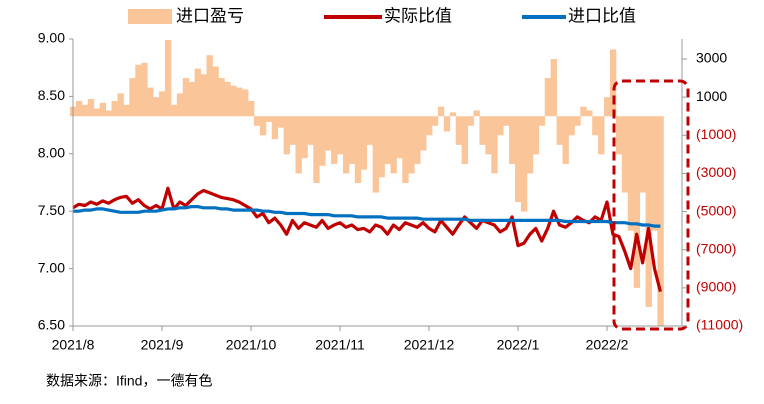 The image size is (764, 404). I want to click on y-tick-label: 7.50, so click(51, 210).